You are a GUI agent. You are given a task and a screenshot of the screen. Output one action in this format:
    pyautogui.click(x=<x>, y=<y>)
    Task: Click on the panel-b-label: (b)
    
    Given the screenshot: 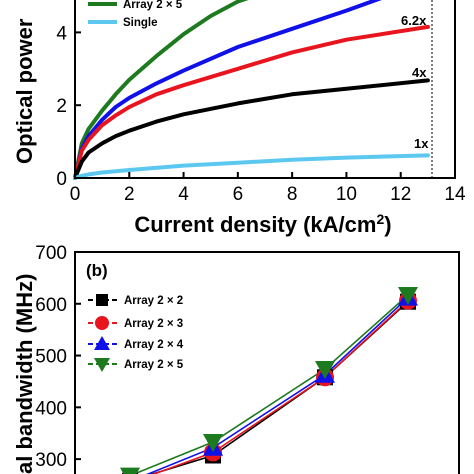 What is the action you would take?
    pyautogui.click(x=97, y=270)
    